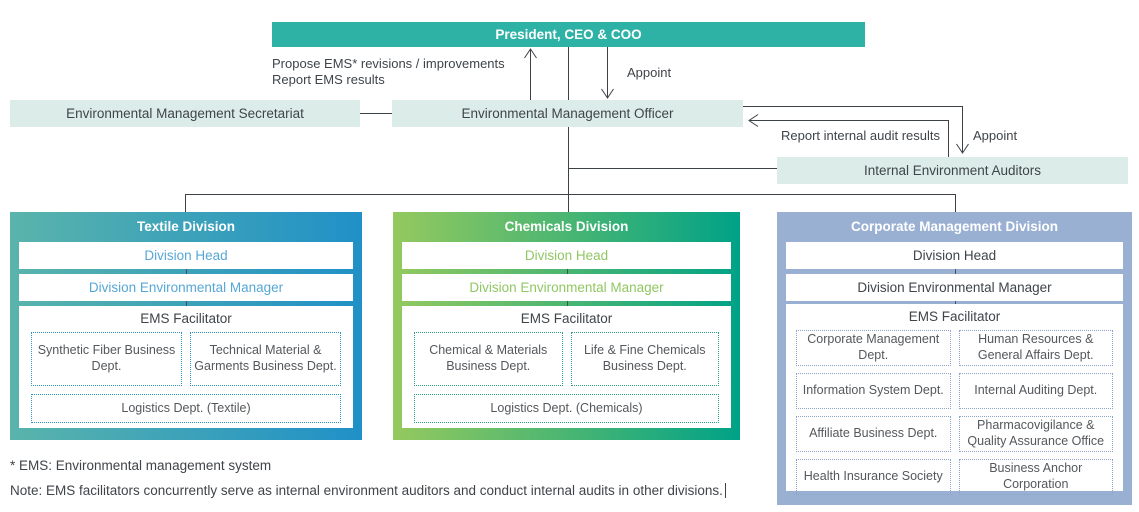  Describe the element at coordinates (753, 120) in the screenshot. I see `arrowhead-left` at that location.